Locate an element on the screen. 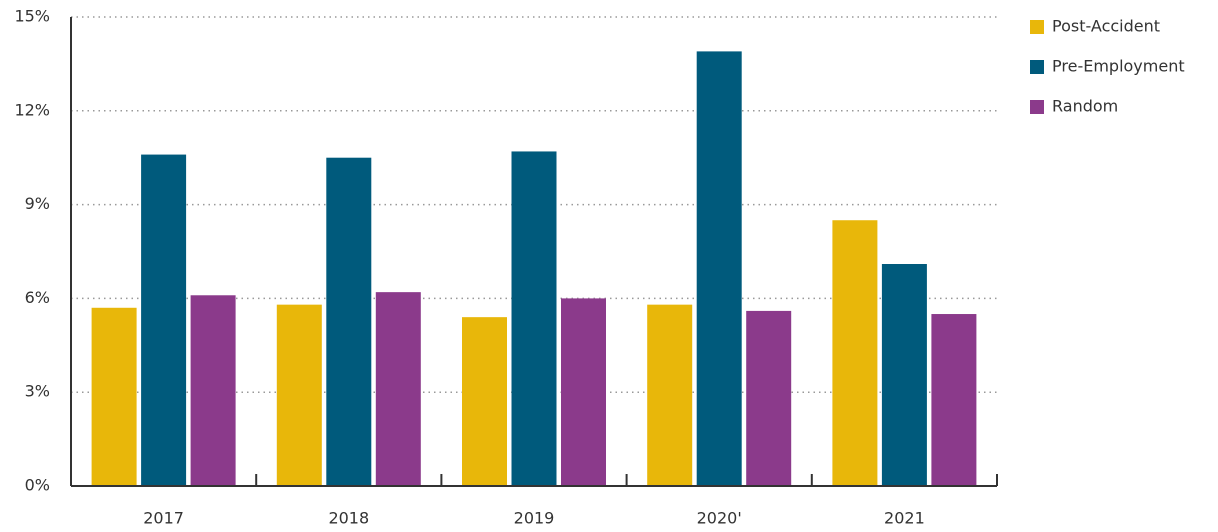 This screenshot has height=532, width=1218. legend-label: Random is located at coordinates (1085, 106).